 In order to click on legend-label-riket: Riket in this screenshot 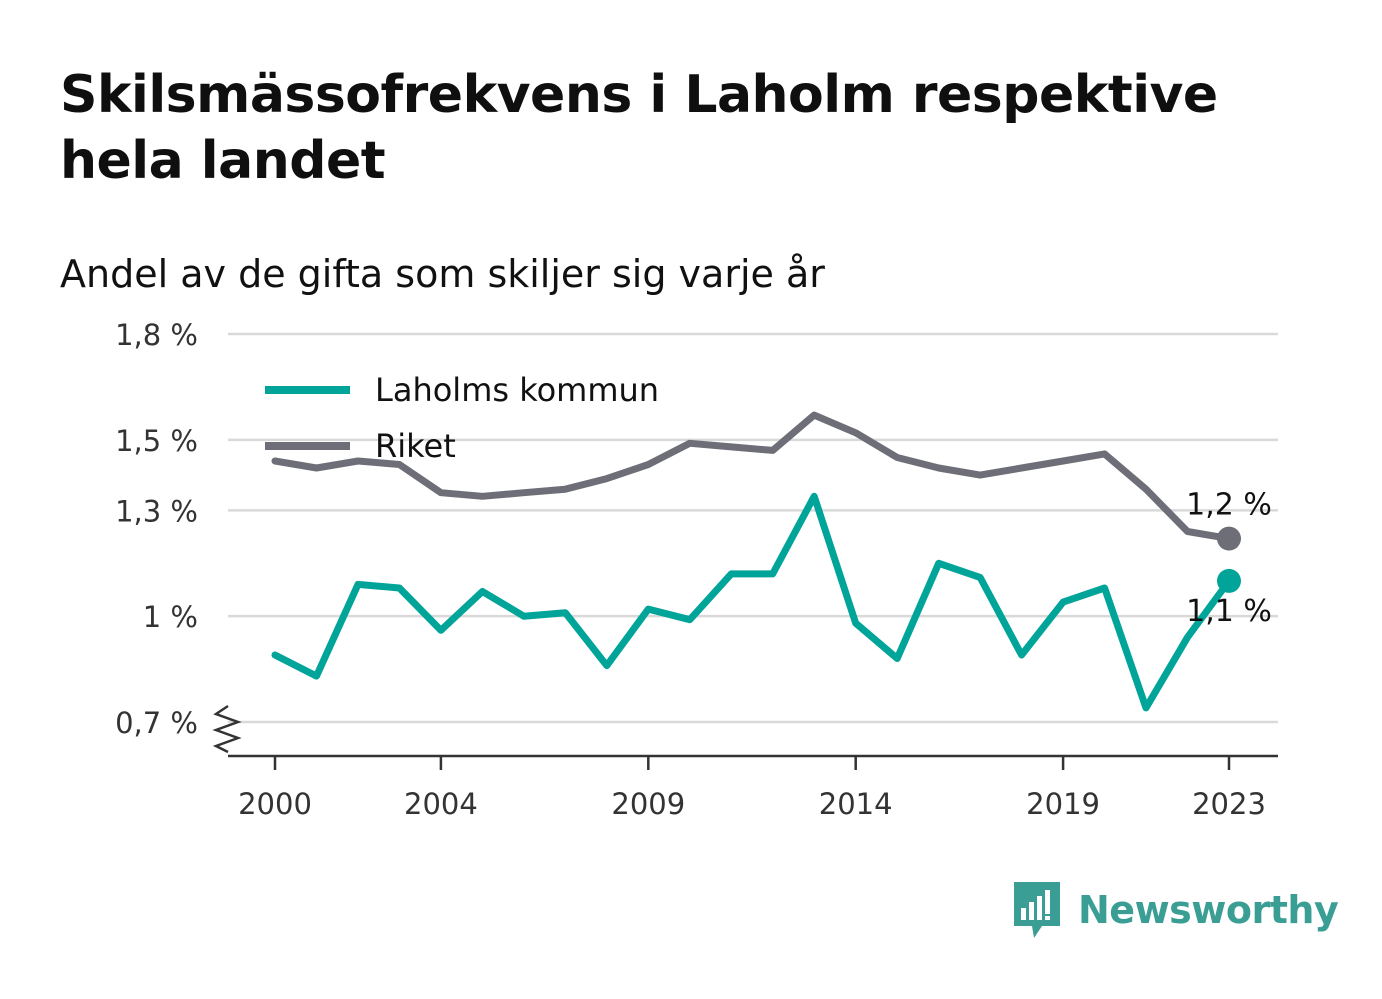, I will do `click(415, 446)`.